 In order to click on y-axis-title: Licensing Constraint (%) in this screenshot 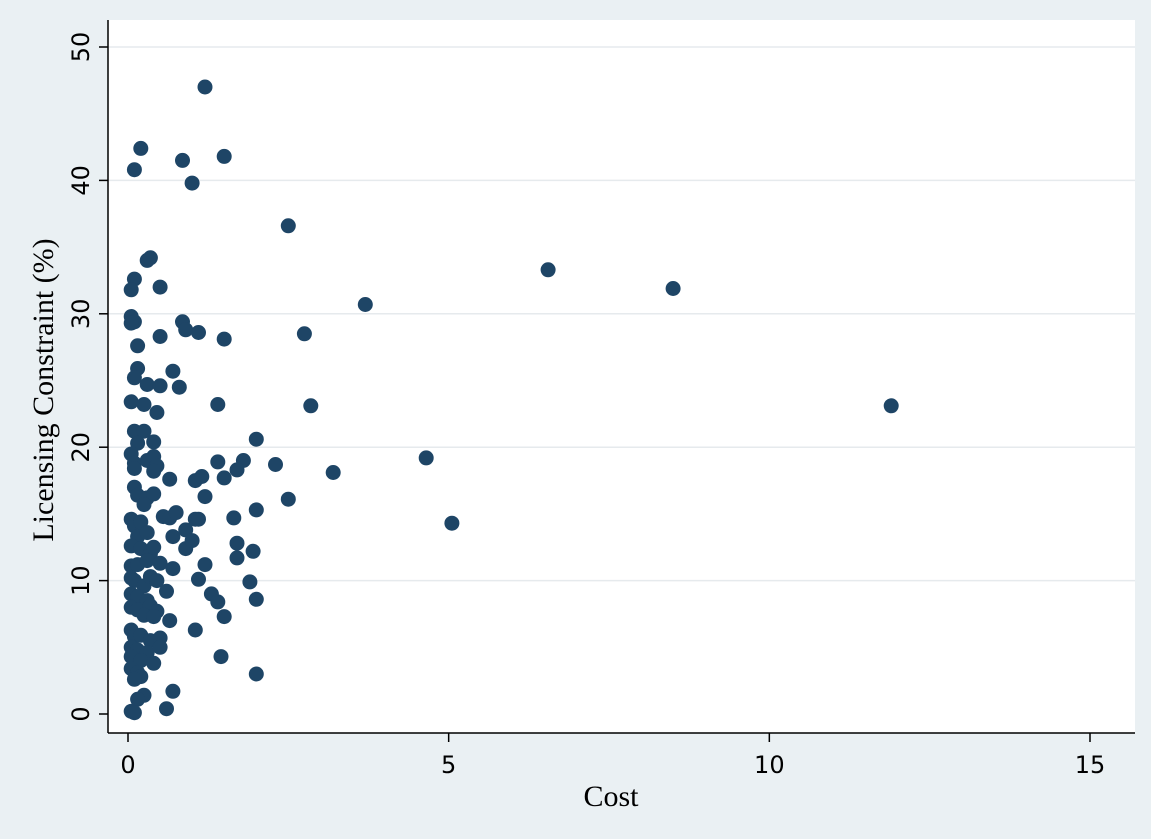, I will do `click(43, 389)`.